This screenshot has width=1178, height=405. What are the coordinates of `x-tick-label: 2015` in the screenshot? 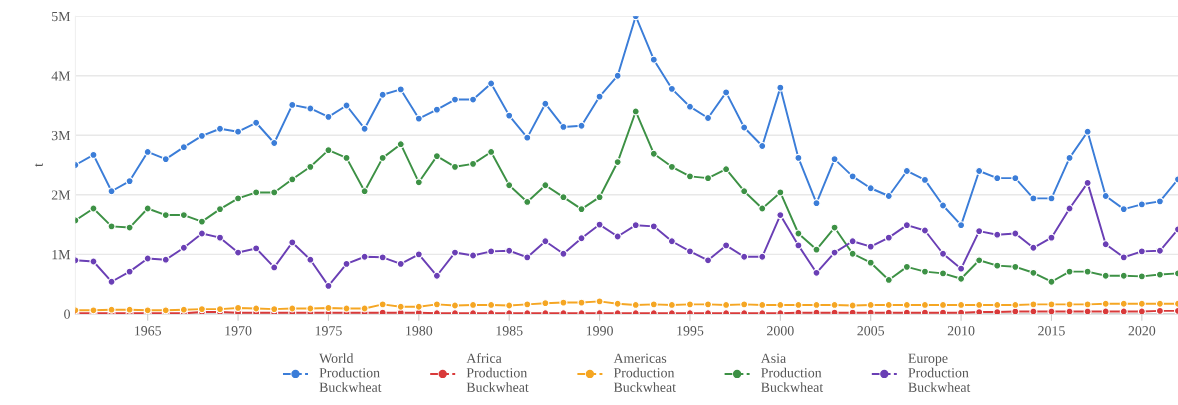 It's located at (1051, 331).